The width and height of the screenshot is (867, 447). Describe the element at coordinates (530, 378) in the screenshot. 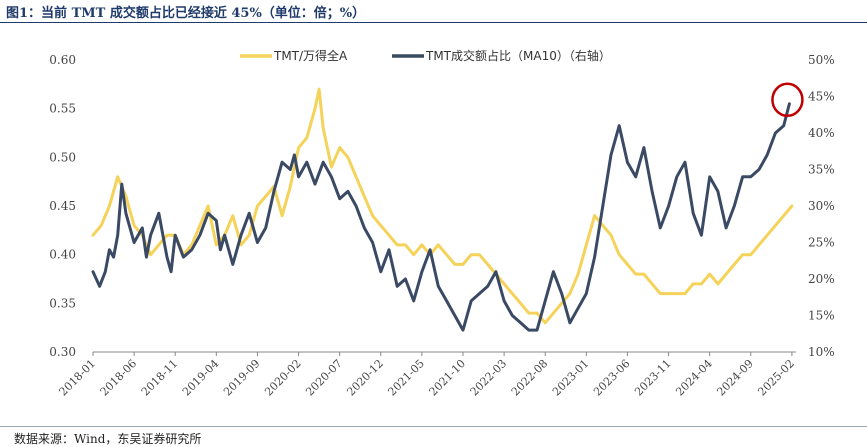

I see `x-tick-label: 2022-08` at that location.